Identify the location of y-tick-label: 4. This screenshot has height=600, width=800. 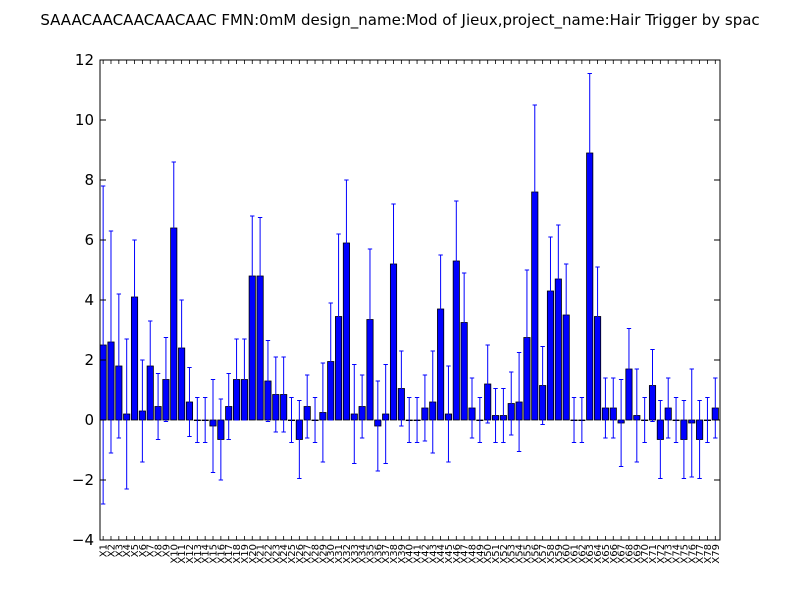
(89, 300).